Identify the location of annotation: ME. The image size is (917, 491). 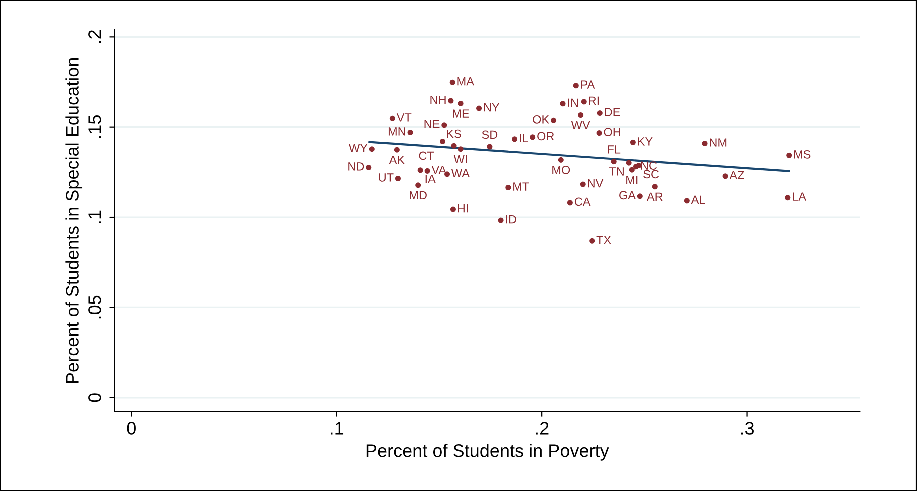
(461, 114).